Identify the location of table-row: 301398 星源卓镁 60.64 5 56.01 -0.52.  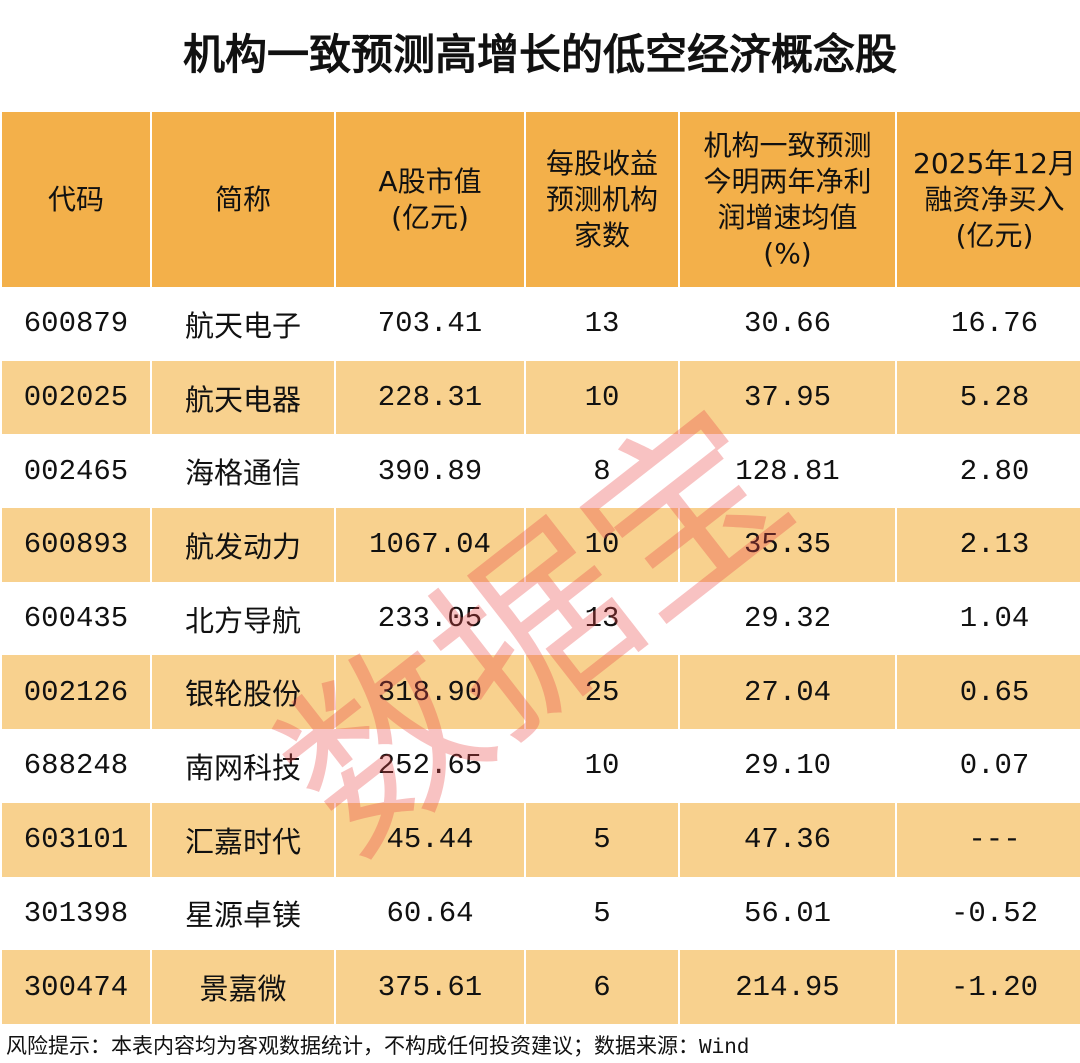
(540, 913).